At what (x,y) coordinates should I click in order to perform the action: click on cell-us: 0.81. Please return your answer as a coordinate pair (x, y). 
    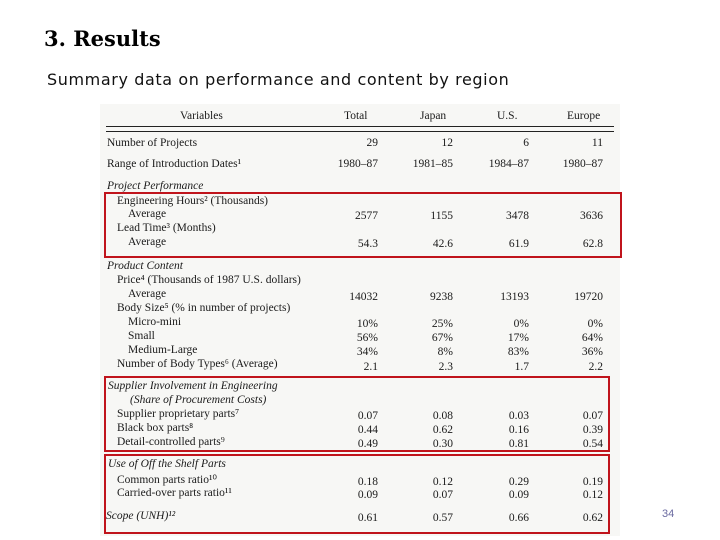
    Looking at the image, I should click on (518, 444).